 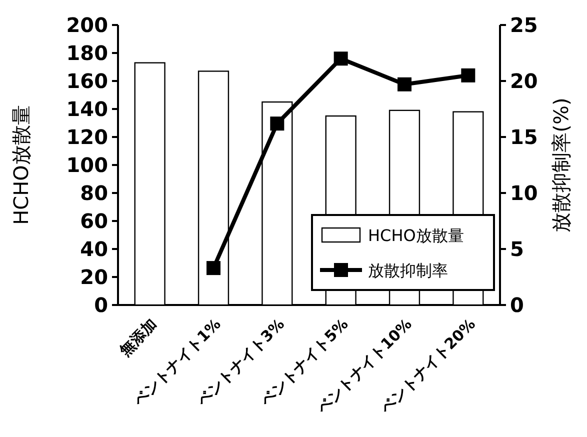 I want to click on y-tick-label: 100, so click(x=87, y=165).